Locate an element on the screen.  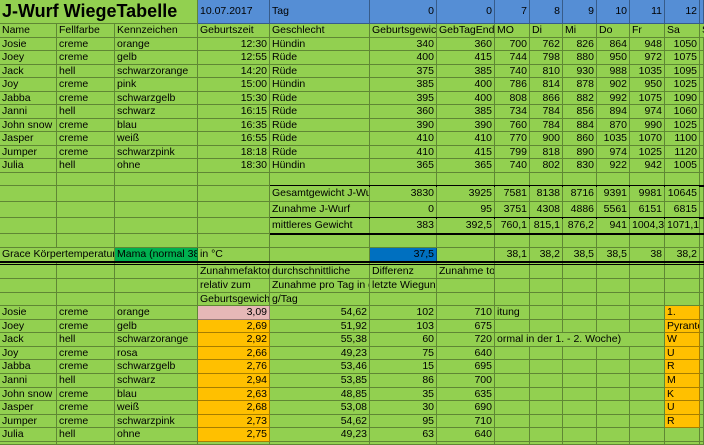
growth-cell: 2,75 is located at coordinates (233, 434).